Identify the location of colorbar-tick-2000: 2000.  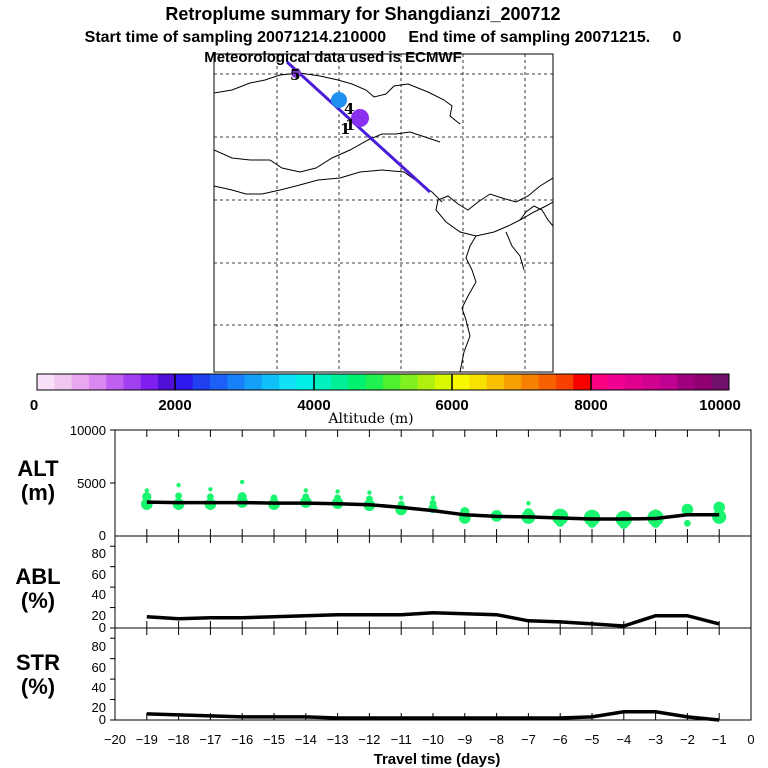
(174, 405).